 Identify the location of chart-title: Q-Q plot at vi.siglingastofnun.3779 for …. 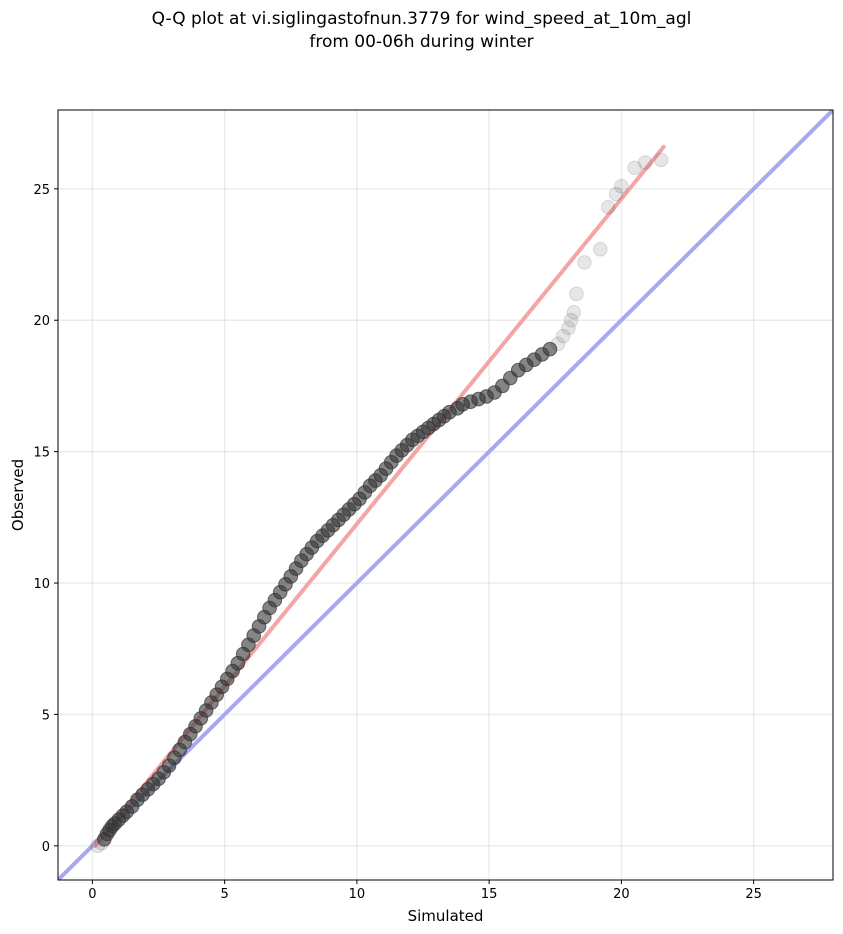
(421, 19).